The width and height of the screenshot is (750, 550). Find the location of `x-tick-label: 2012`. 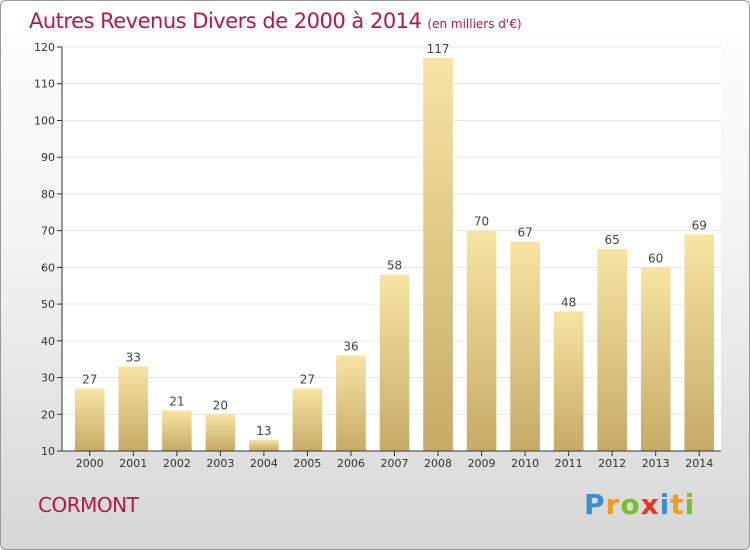

x-tick-label: 2012 is located at coordinates (612, 463).